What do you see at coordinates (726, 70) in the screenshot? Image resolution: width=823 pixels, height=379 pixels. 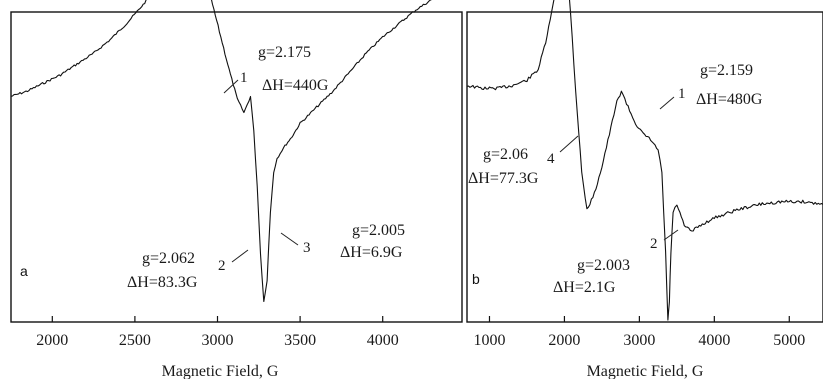 I see `panel-b-annotation-1-g: g=2.159` at bounding box center [726, 70].